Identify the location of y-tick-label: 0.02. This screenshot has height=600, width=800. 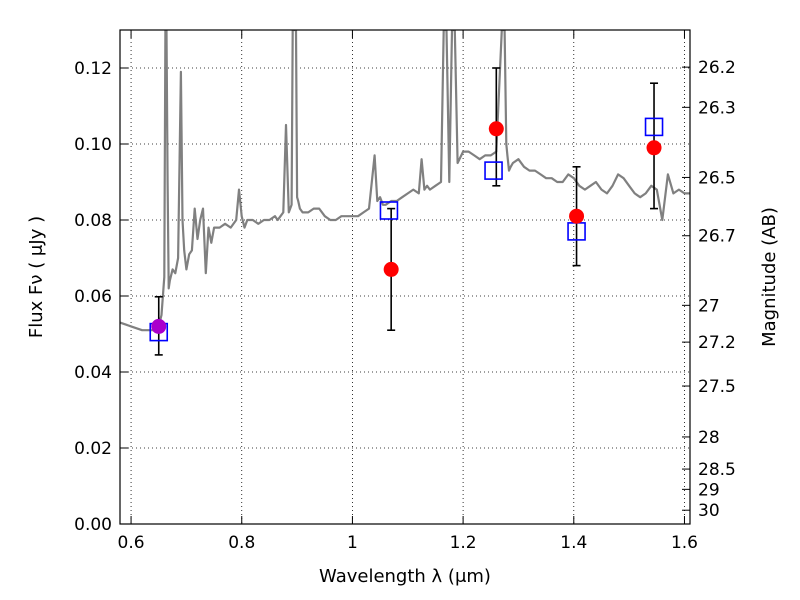
(93, 449).